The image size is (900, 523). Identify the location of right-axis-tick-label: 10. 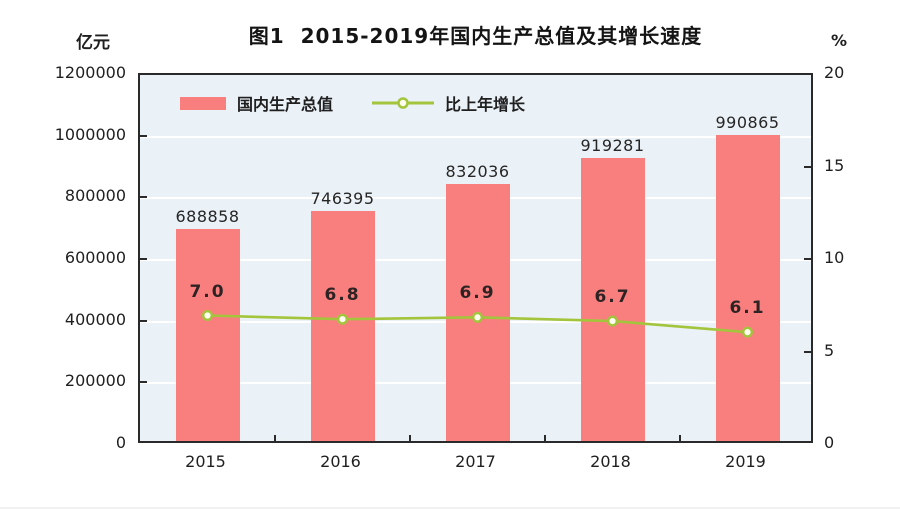
(834, 257).